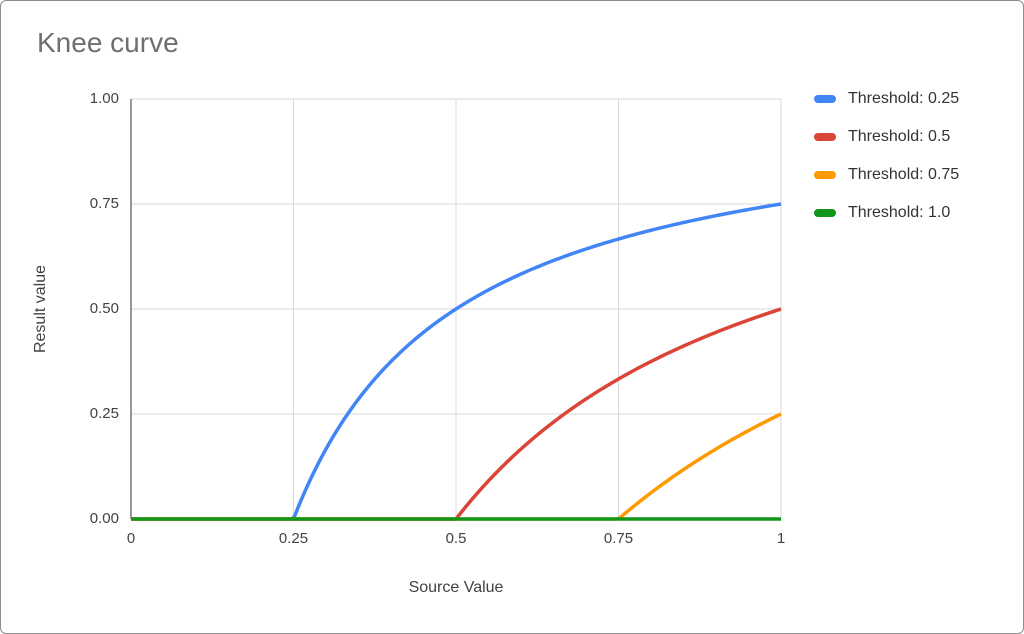  Describe the element at coordinates (104, 98) in the screenshot. I see `y-tick-label: 1.00` at that location.